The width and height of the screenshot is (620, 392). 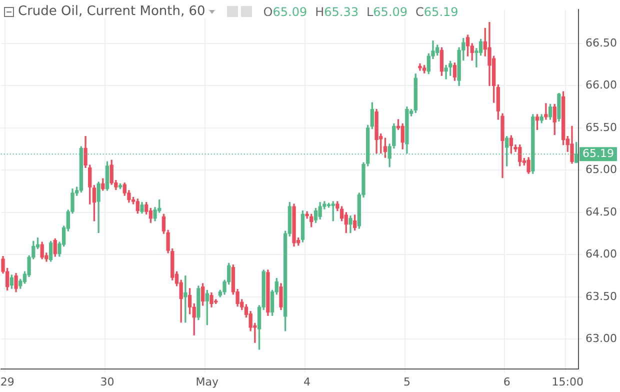 I want to click on annotation: O65.09, so click(x=285, y=11).